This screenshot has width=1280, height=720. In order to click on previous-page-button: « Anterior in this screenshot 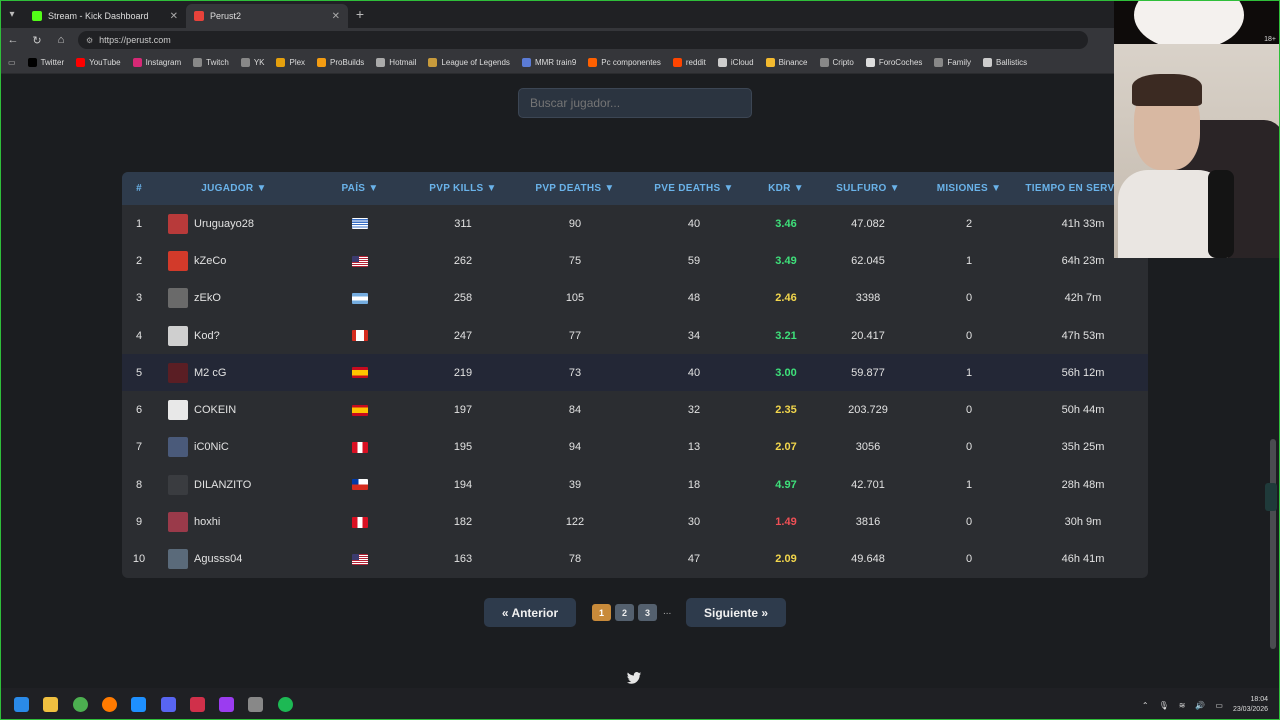, I will do `click(530, 612)`.